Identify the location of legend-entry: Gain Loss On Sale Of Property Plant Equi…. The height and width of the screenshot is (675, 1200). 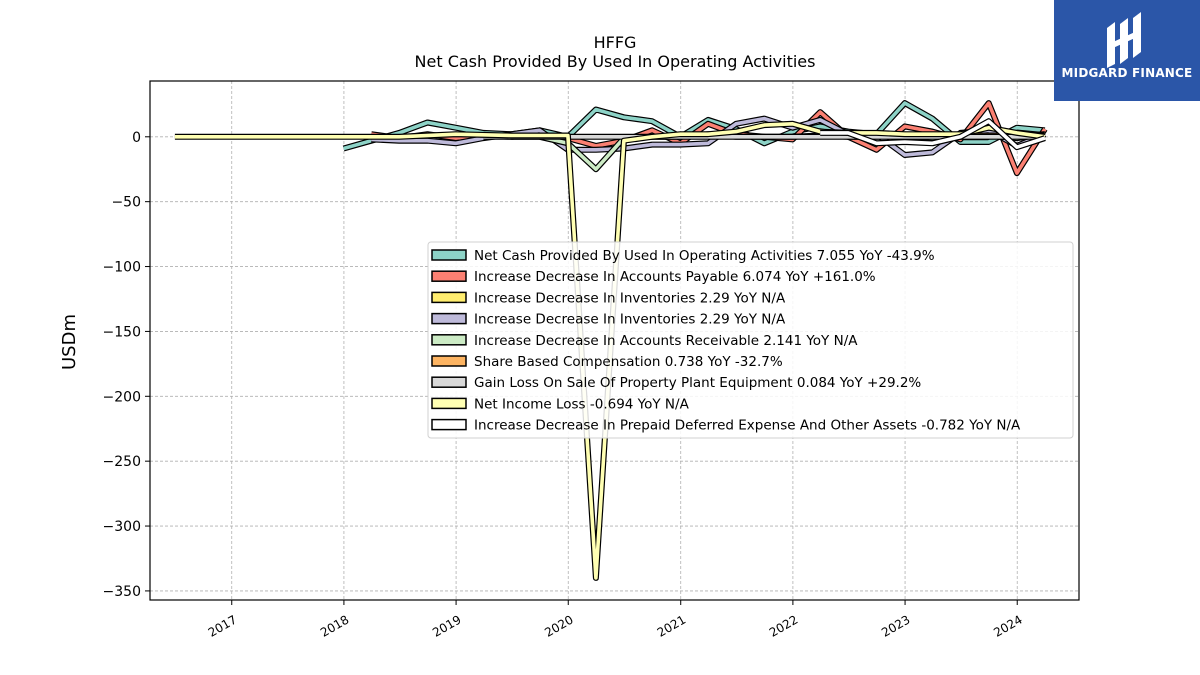
(697, 383).